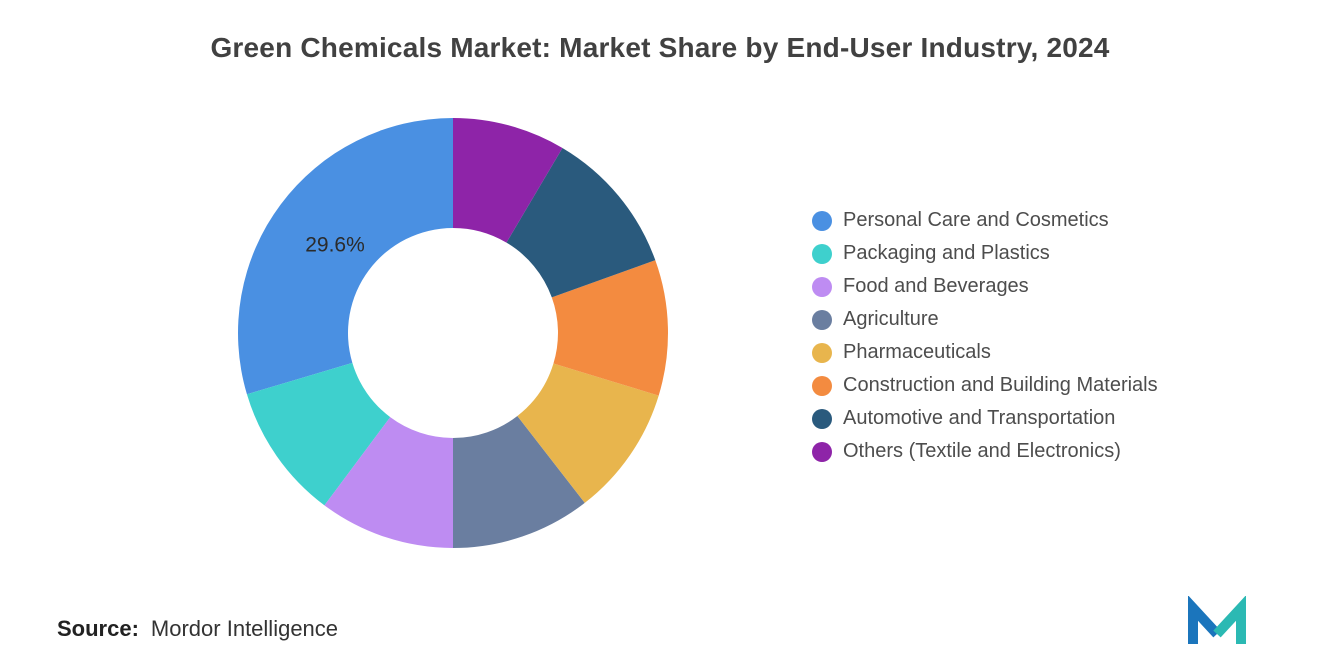  Describe the element at coordinates (985, 319) in the screenshot. I see `legend-item-3: Agriculture` at that location.